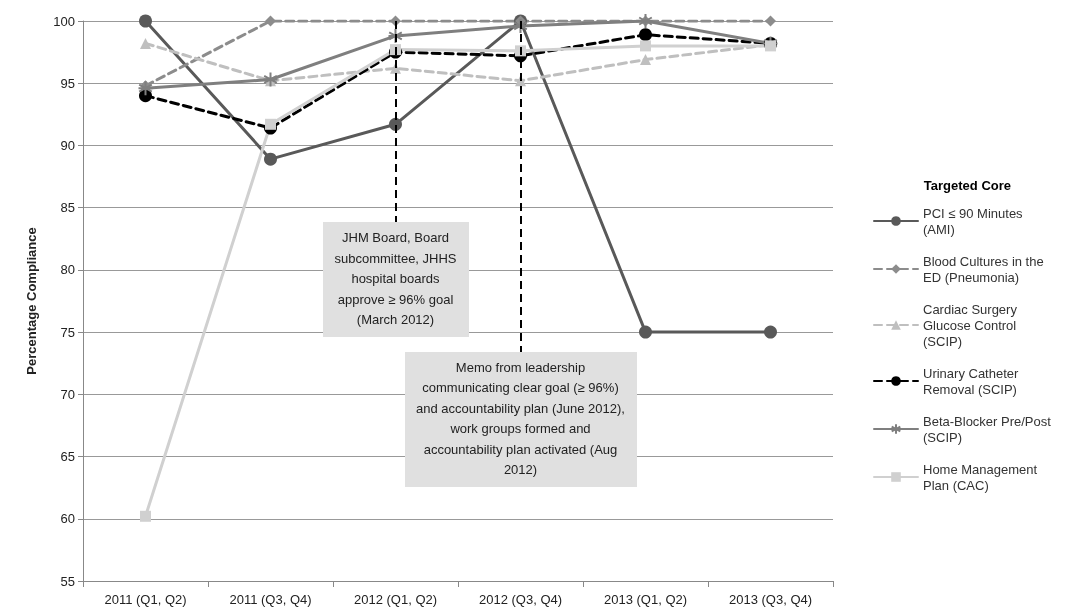 The image size is (1071, 616). Describe the element at coordinates (67, 394) in the screenshot. I see `y-tick-label: 70` at that location.